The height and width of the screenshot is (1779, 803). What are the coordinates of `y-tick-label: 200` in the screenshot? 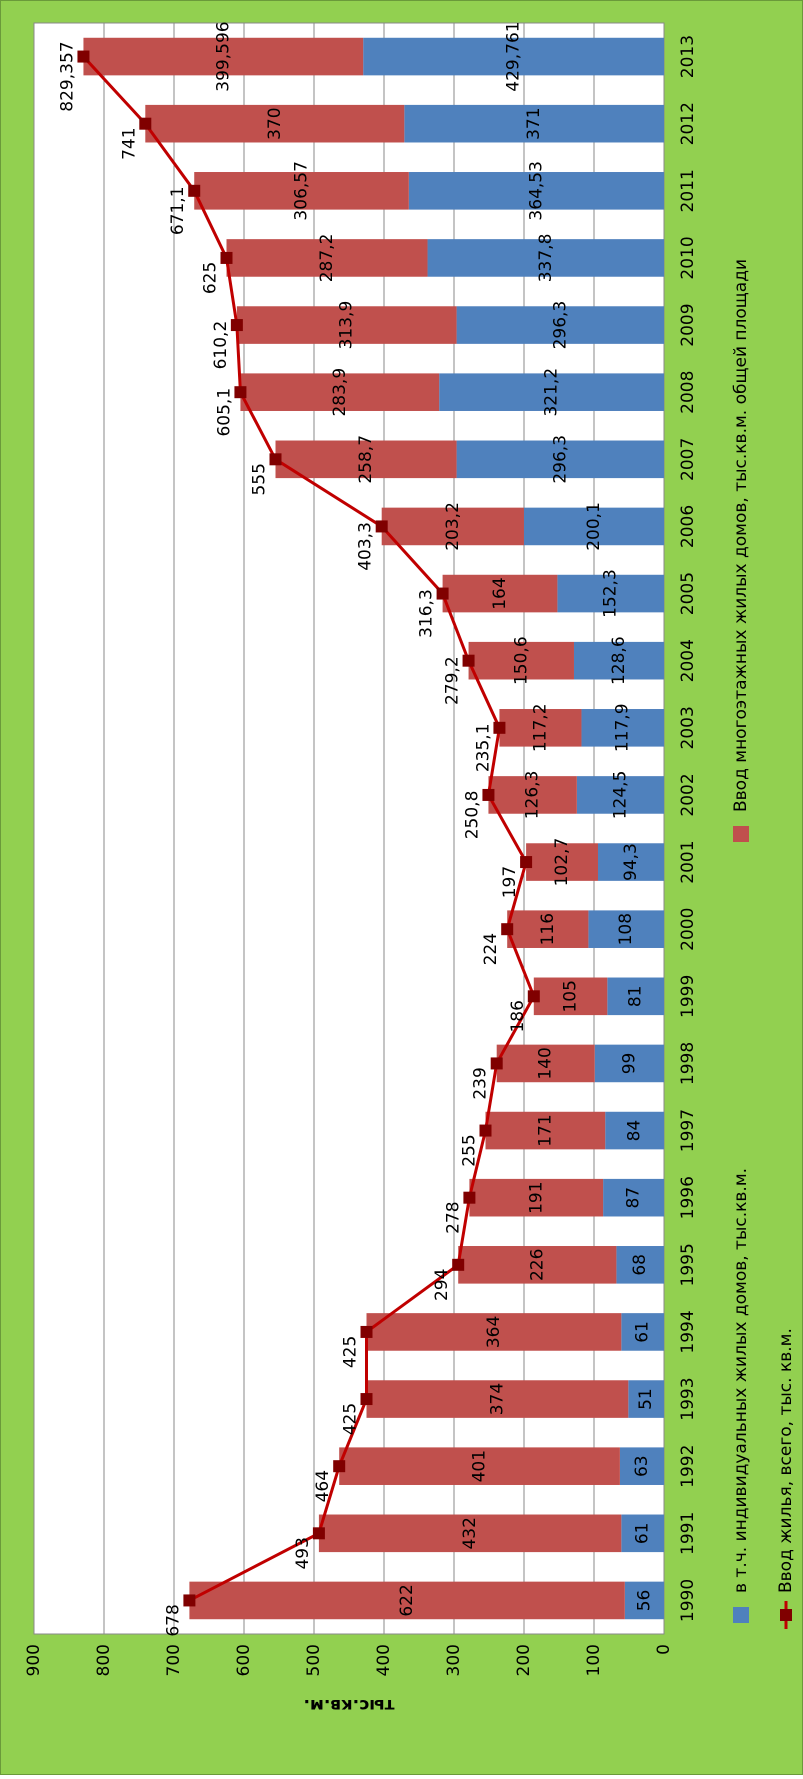 It's located at (524, 1660).